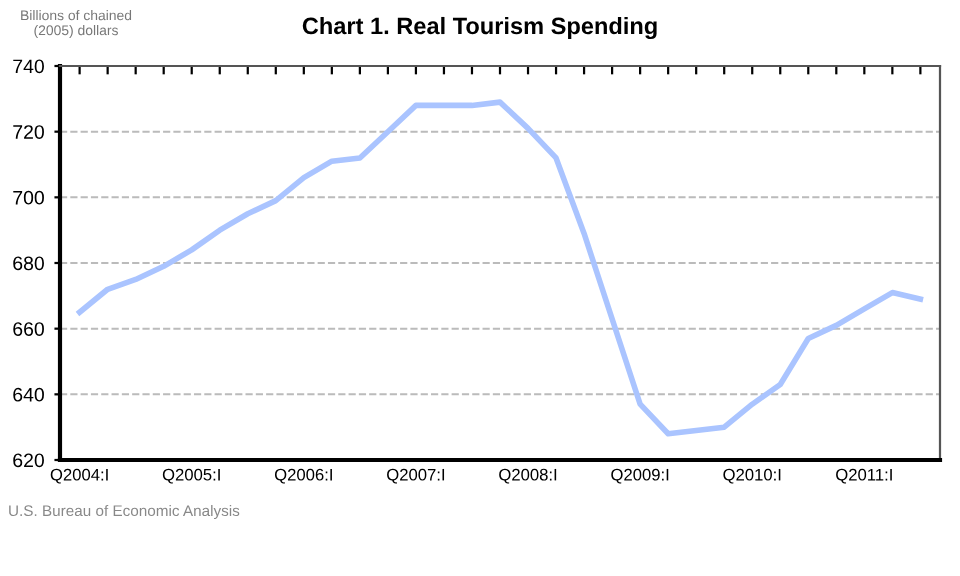 The height and width of the screenshot is (576, 960). I want to click on y-tick-label: 680, so click(28, 263).